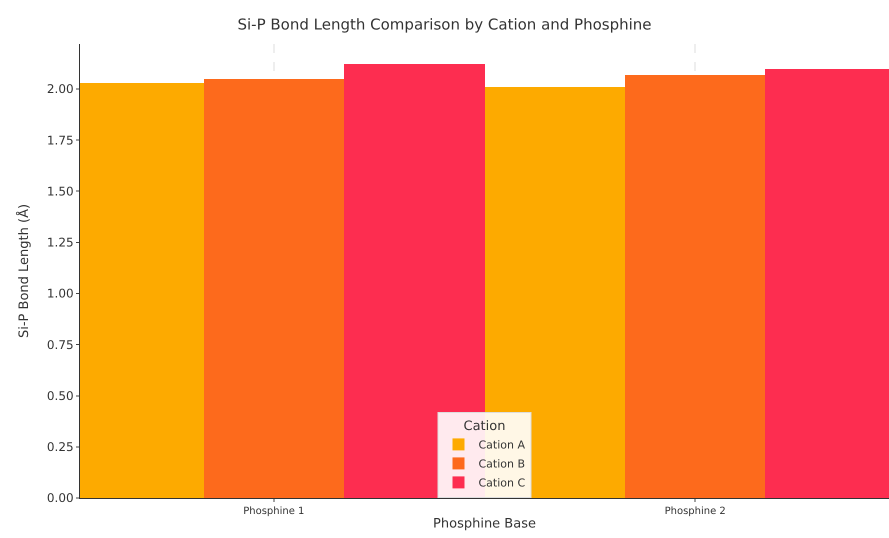 Image resolution: width=889 pixels, height=538 pixels. Describe the element at coordinates (60, 293) in the screenshot. I see `y-tick-label: 1.00` at that location.